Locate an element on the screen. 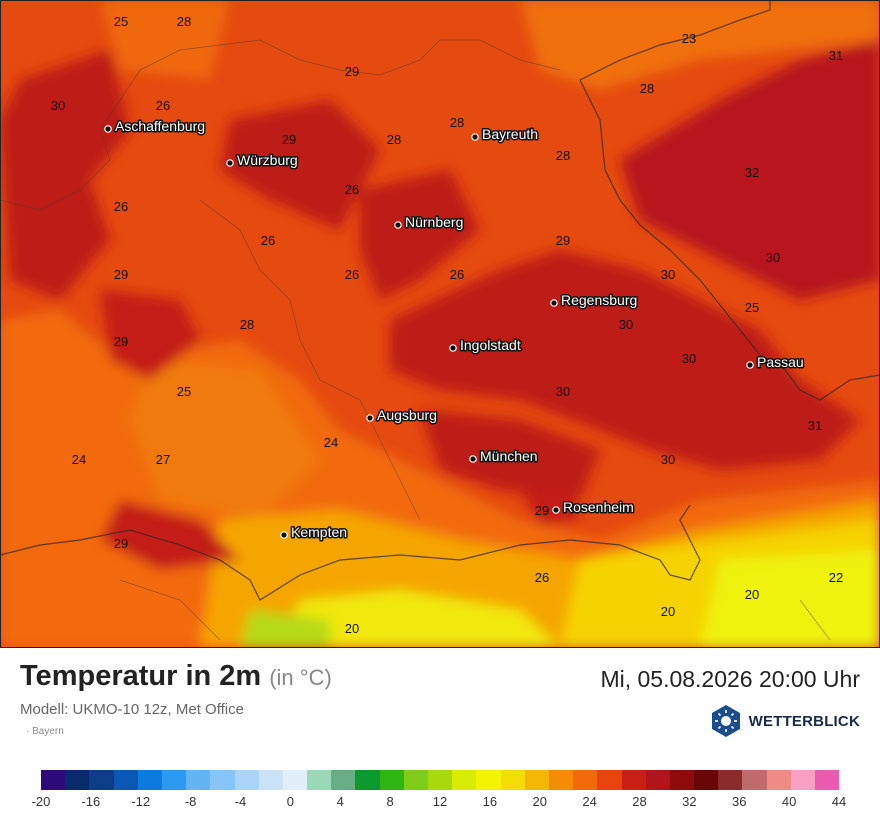 Image resolution: width=880 pixels, height=830 pixels. city-marker: Würzburg is located at coordinates (262, 160).